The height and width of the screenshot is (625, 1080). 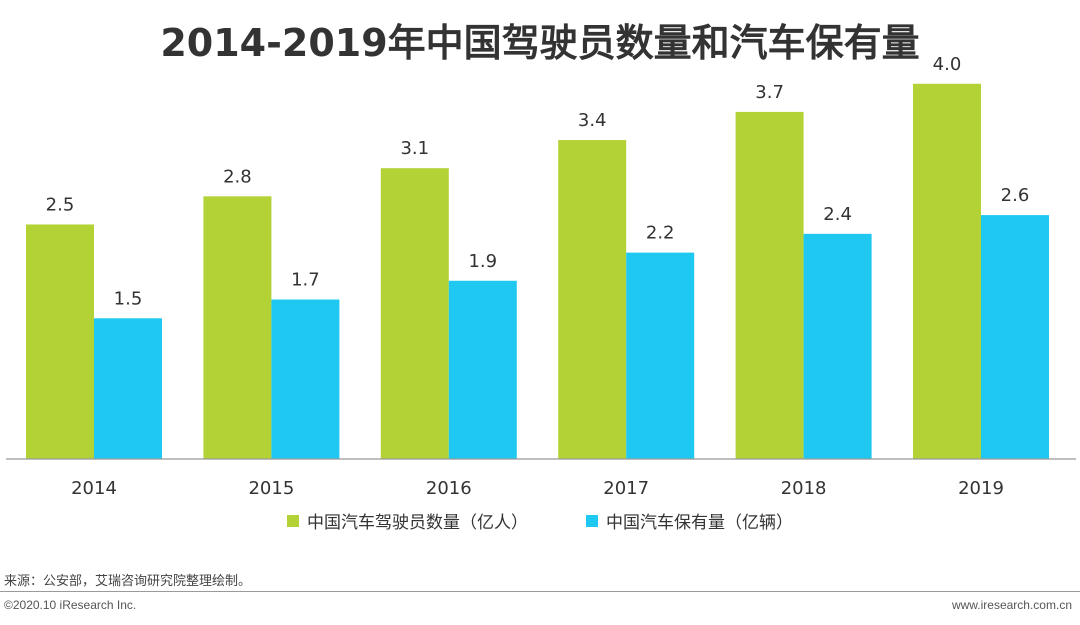 I want to click on legend-label-vehicles: 中国汽车保有量（亿辆）, so click(x=699, y=523).